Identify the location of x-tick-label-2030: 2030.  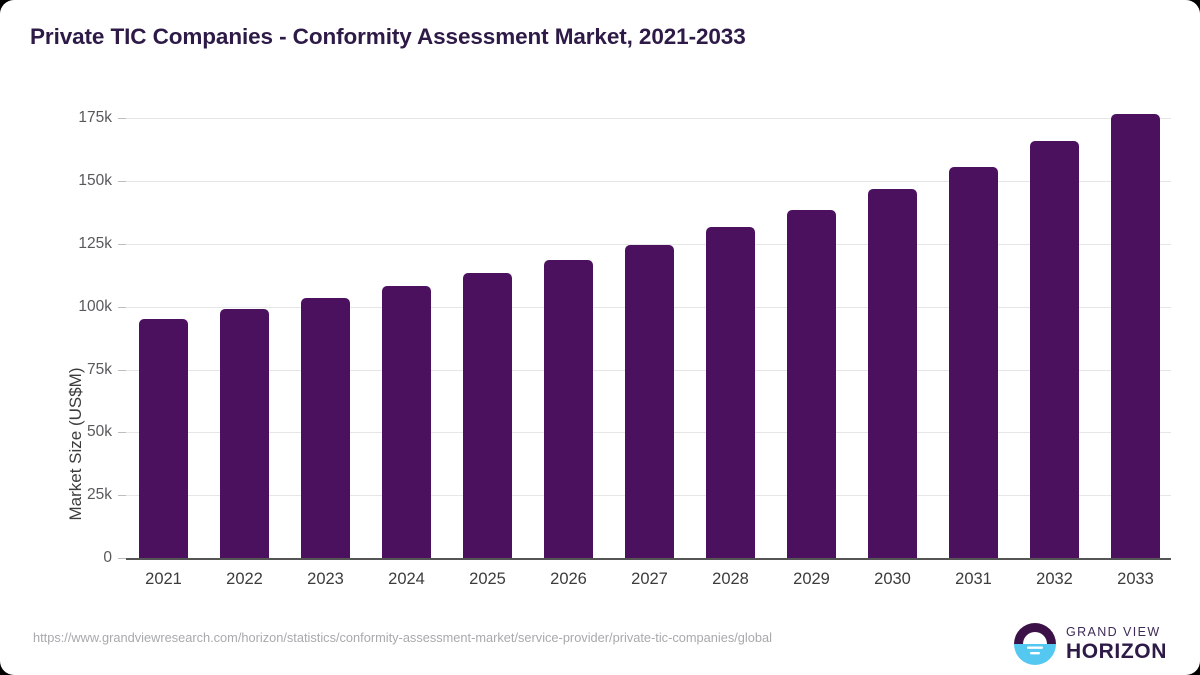
(892, 579).